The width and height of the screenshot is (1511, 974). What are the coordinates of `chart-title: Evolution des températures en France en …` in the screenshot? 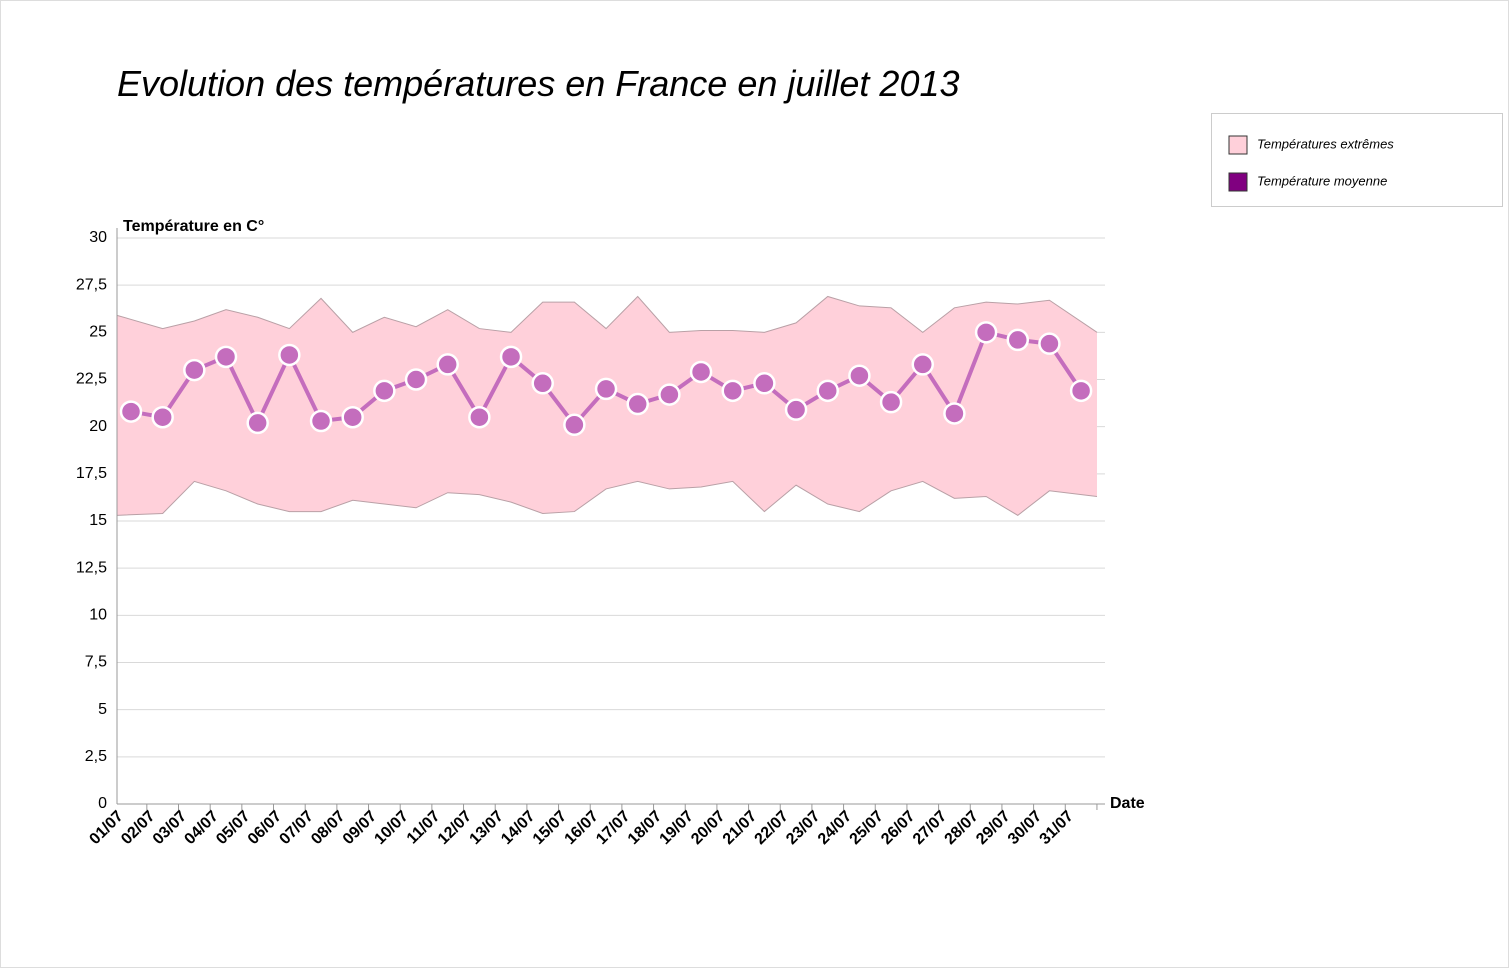 It's located at (538, 83).